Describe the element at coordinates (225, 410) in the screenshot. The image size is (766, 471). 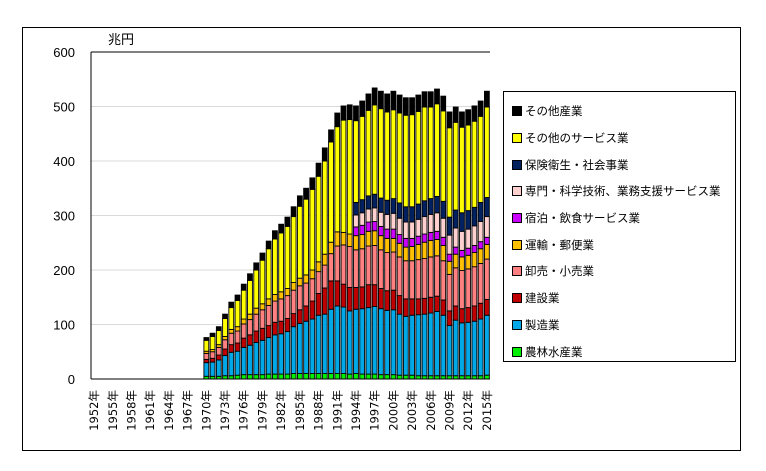
I see `x-tick-label: 1973年` at that location.